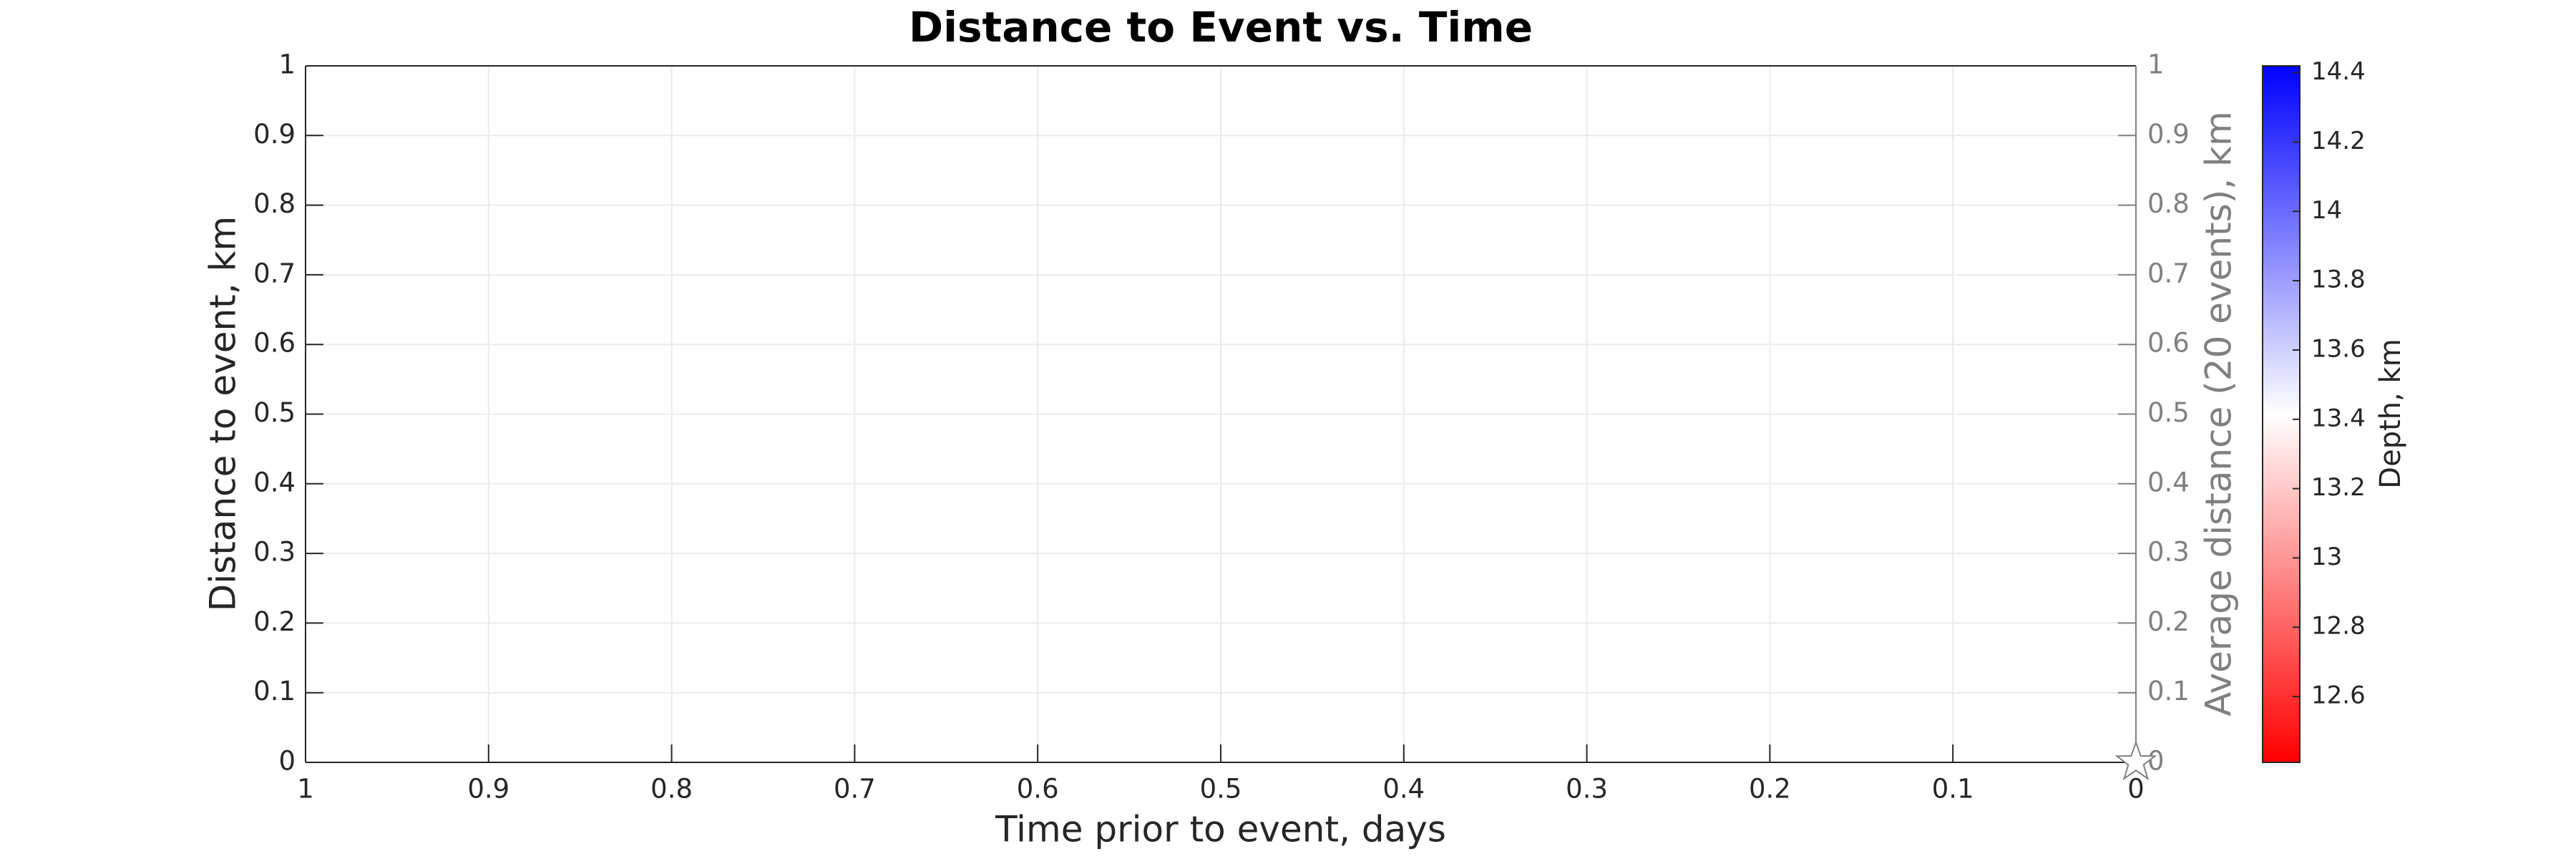  What do you see at coordinates (2338, 141) in the screenshot?
I see `colorbar-tick-label: 14.2` at bounding box center [2338, 141].